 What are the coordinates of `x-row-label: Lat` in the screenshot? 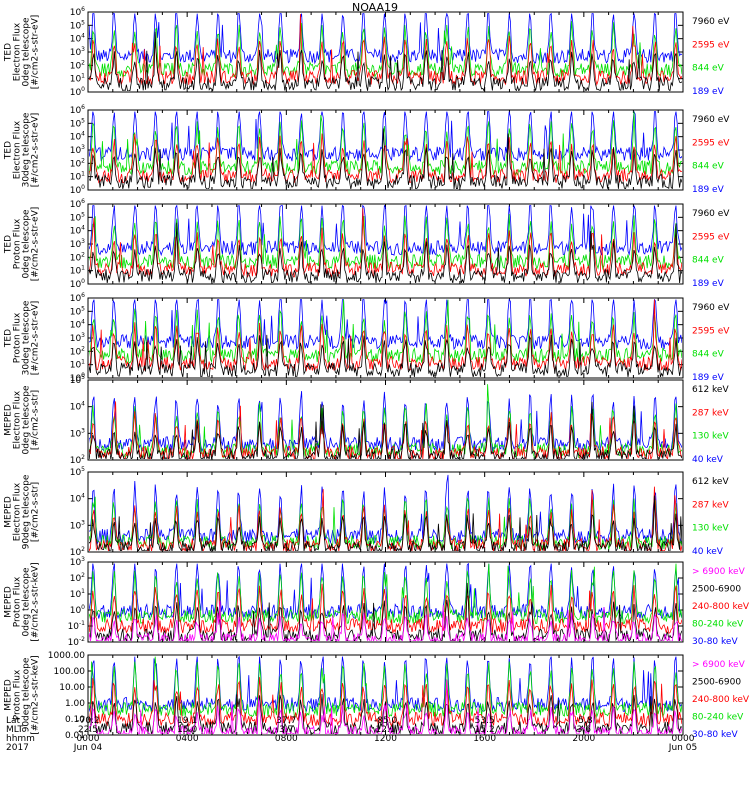 It's located at (13, 721).